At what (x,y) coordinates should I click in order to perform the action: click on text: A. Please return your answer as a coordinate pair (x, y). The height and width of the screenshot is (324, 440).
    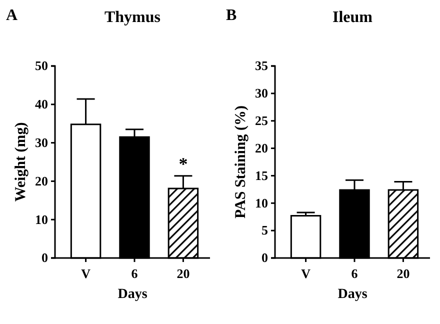
    Looking at the image, I should click on (12, 15).